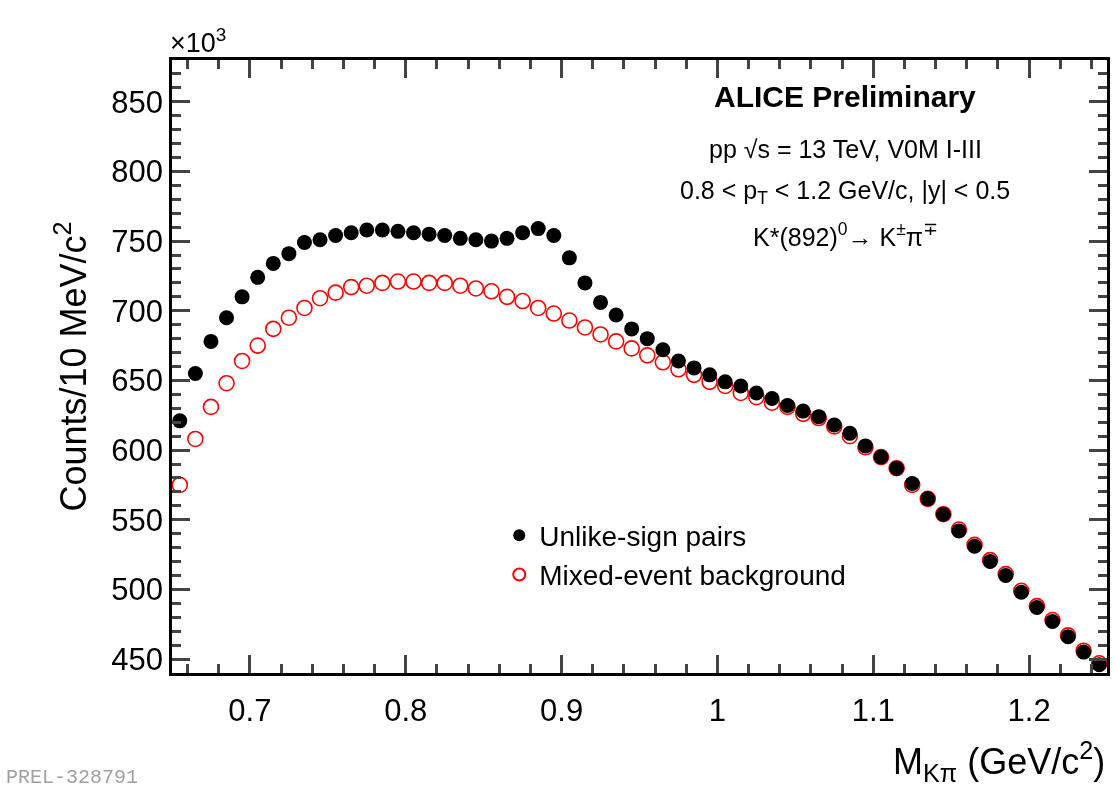 This screenshot has height=788, width=1115. I want to click on y-tick-label: 550, so click(137, 520).